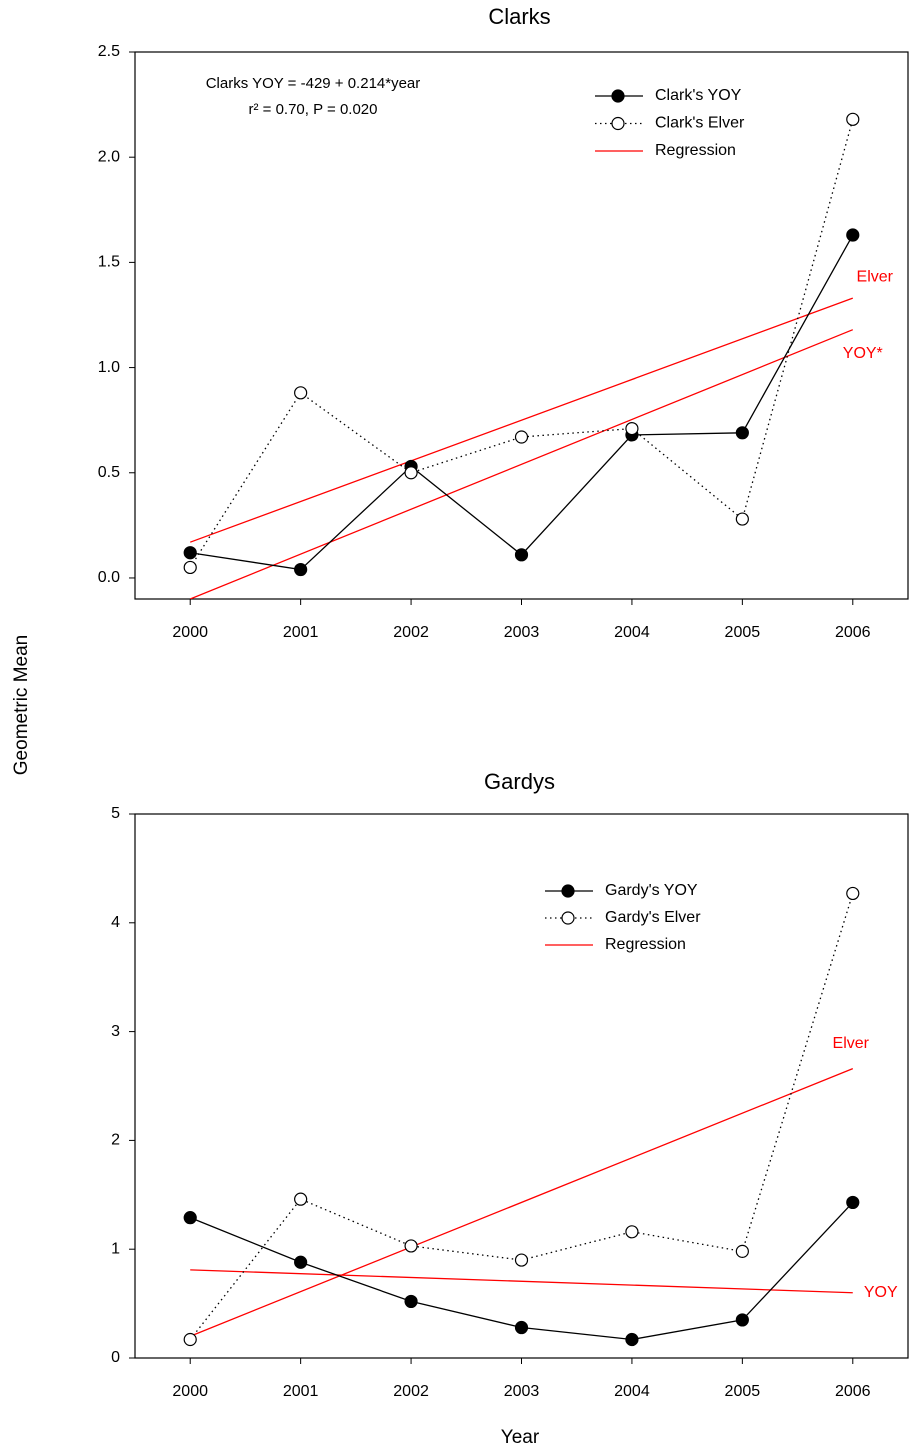  What do you see at coordinates (109, 156) in the screenshot?
I see `y-tick-label: 2.0` at bounding box center [109, 156].